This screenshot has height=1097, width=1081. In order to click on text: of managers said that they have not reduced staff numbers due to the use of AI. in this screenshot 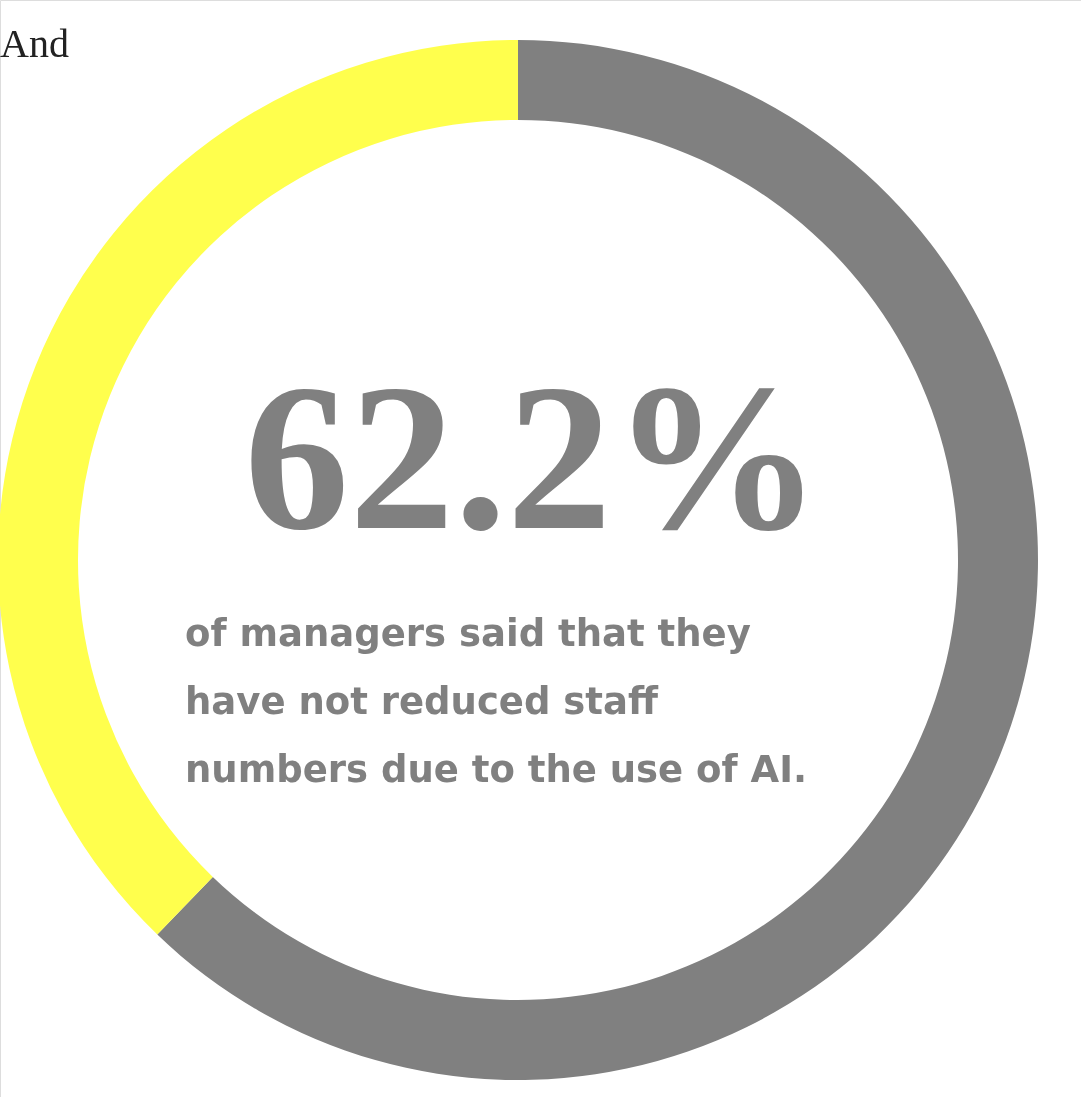, I will do `click(496, 701)`.